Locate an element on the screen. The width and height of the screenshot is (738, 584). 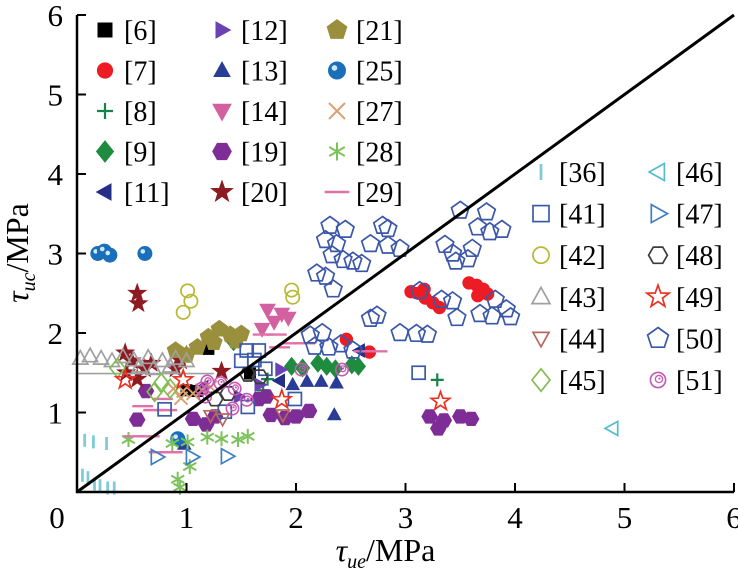
x-tick-label: 5 is located at coordinates (625, 517).